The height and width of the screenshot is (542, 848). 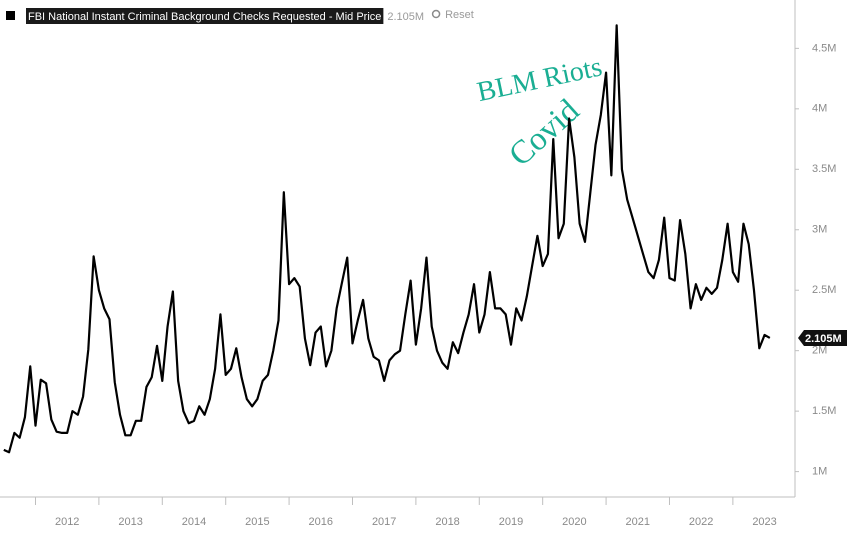 What do you see at coordinates (10, 15) in the screenshot?
I see `legend-swatch` at bounding box center [10, 15].